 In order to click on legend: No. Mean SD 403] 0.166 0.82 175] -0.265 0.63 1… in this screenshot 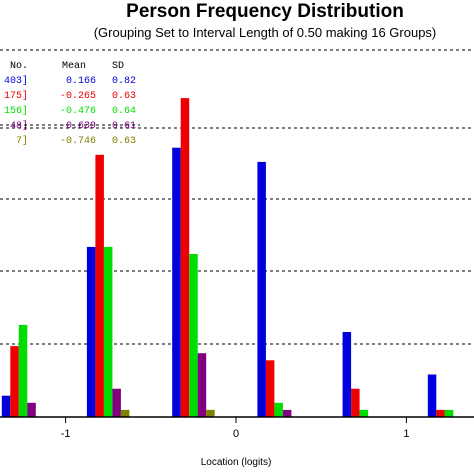, I will do `click(70, 104)`.